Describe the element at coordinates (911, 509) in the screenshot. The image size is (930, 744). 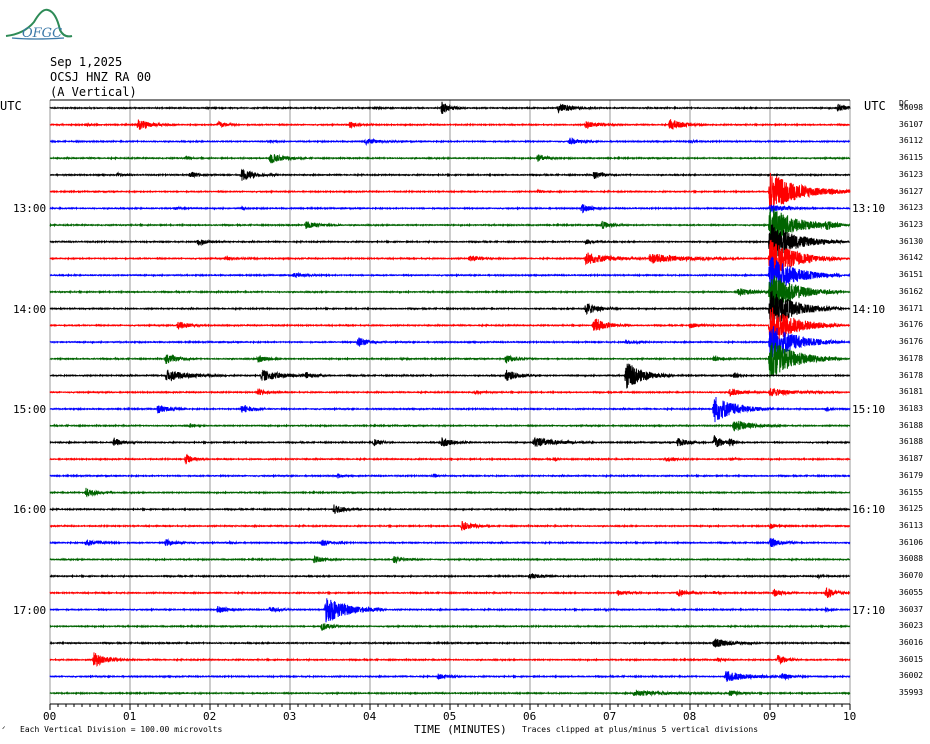
I see `dc-offset-label: 36125` at that location.